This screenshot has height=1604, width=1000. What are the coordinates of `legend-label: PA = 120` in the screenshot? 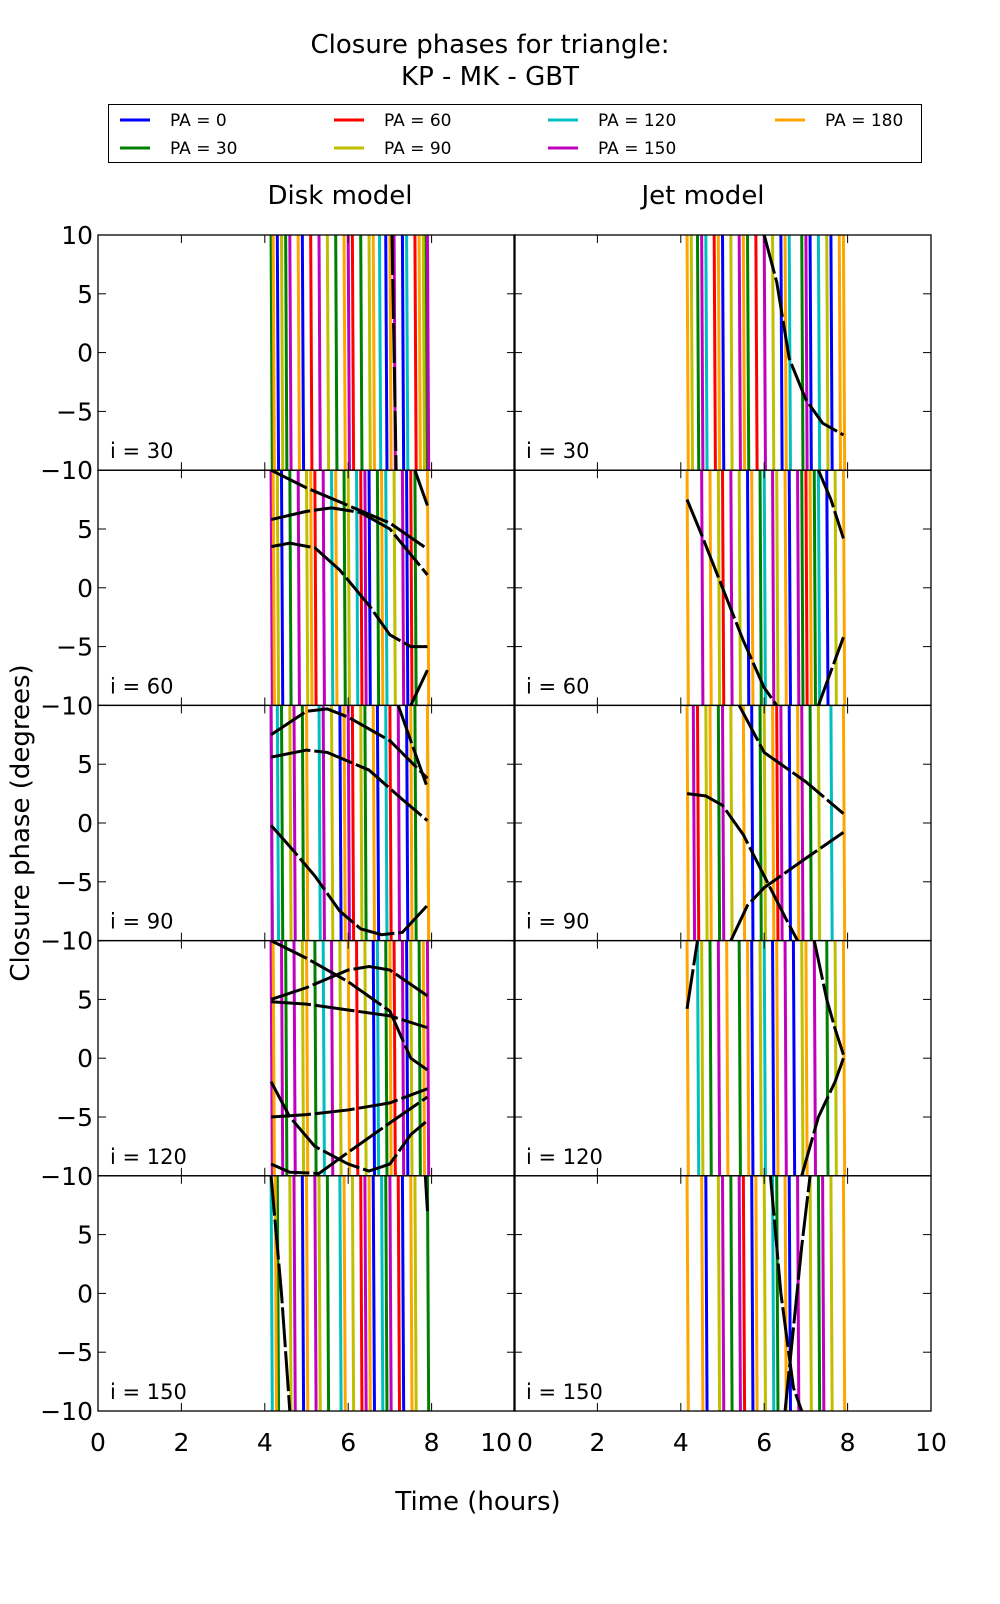 It's located at (637, 121).